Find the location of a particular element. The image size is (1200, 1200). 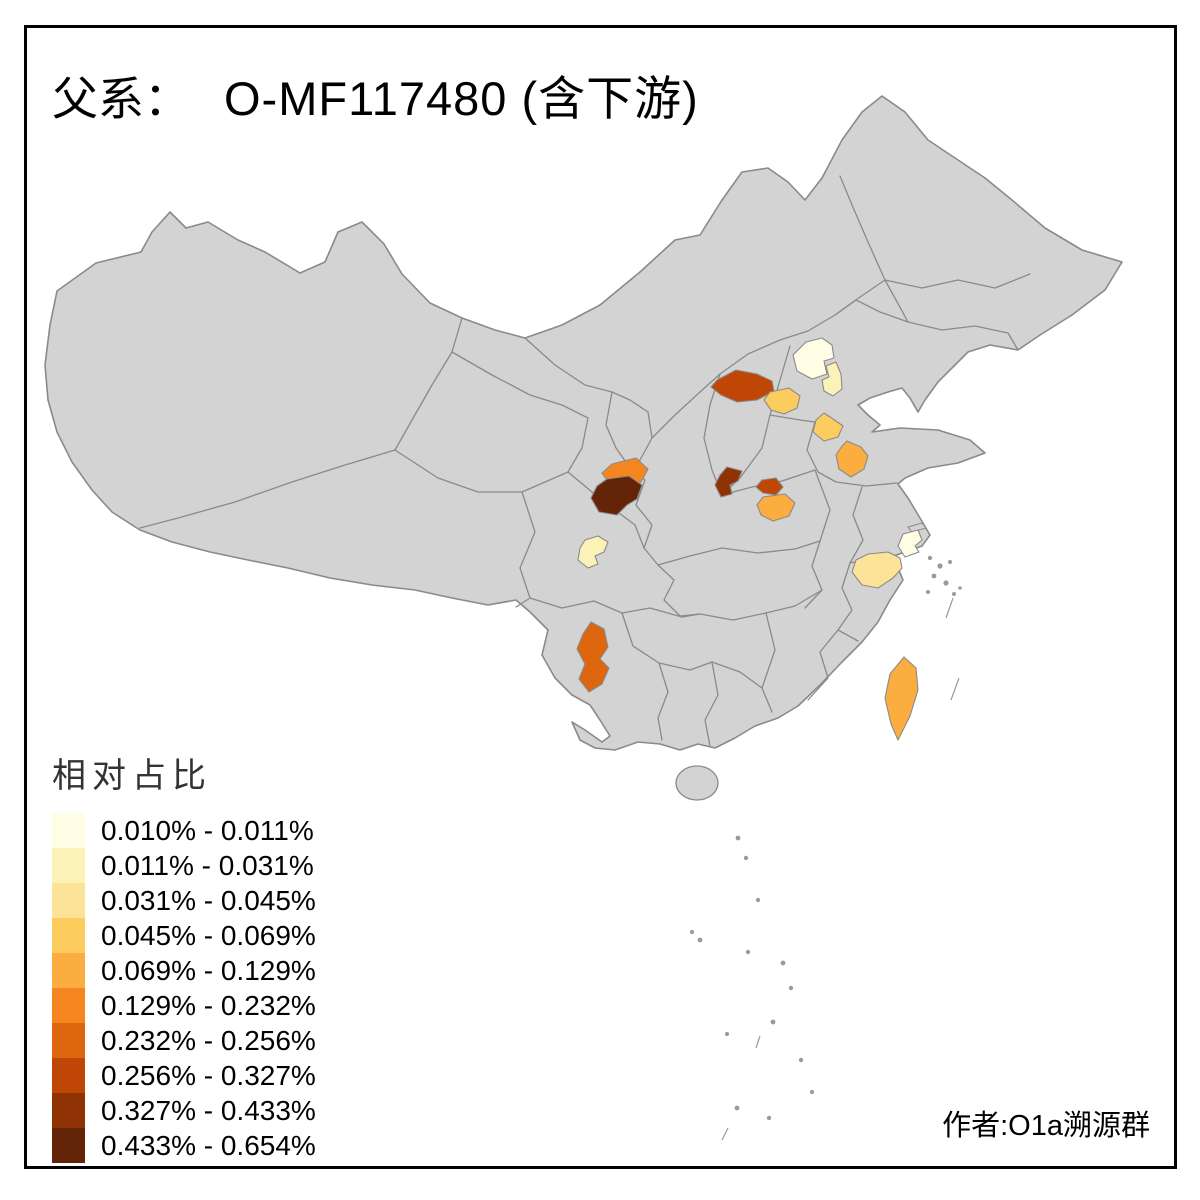

patch-shanghai is located at coordinates (910, 543).